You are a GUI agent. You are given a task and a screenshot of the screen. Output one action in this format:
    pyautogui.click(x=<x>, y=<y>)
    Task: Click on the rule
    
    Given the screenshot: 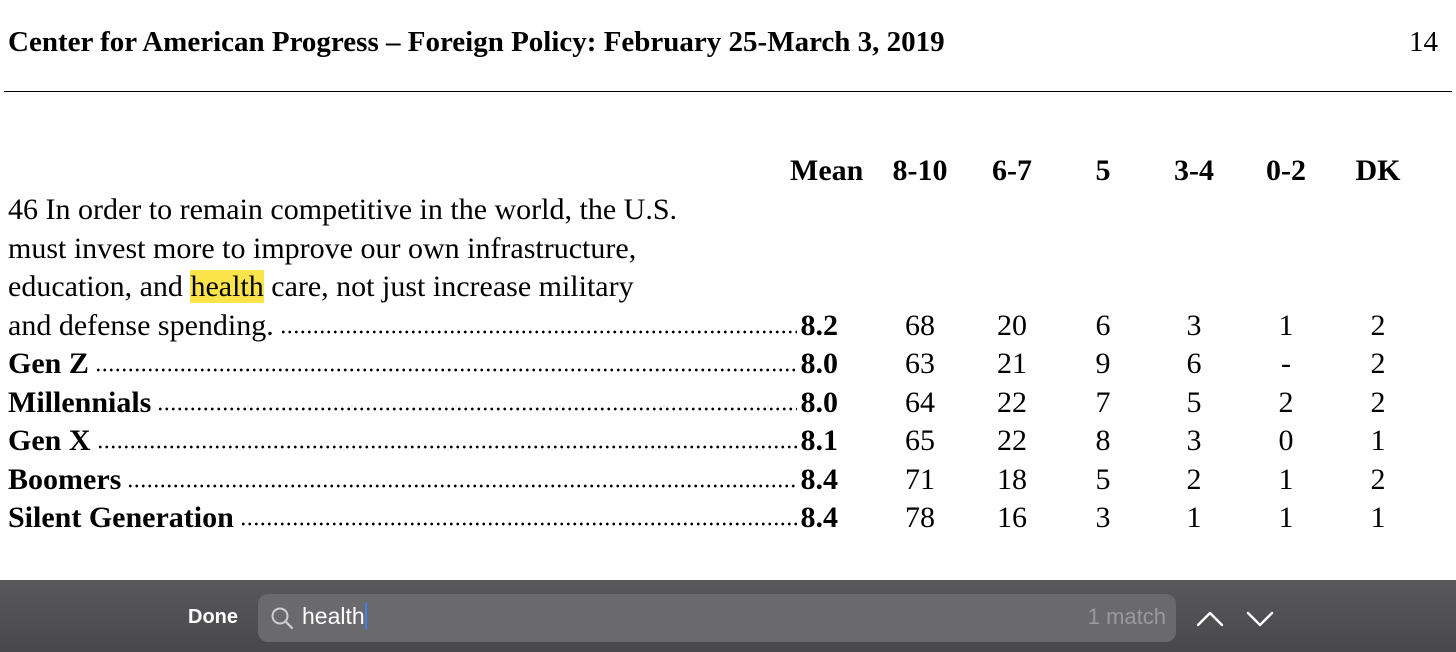 What is the action you would take?
    pyautogui.click(x=728, y=91)
    